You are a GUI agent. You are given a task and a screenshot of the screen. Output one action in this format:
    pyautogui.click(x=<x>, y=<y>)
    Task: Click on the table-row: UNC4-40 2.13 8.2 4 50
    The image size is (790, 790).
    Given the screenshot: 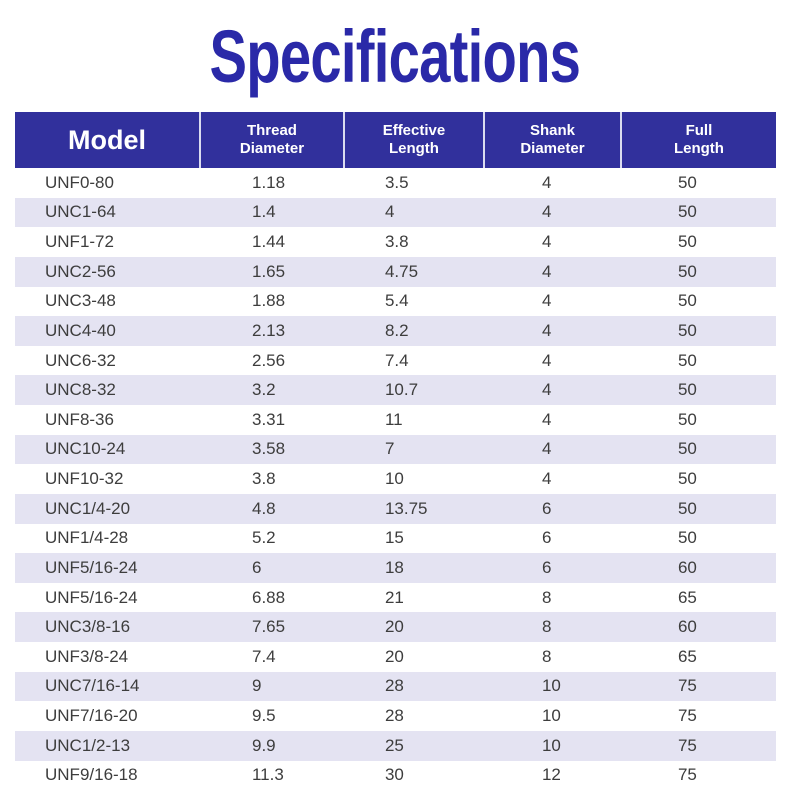 What is the action you would take?
    pyautogui.click(x=395, y=331)
    